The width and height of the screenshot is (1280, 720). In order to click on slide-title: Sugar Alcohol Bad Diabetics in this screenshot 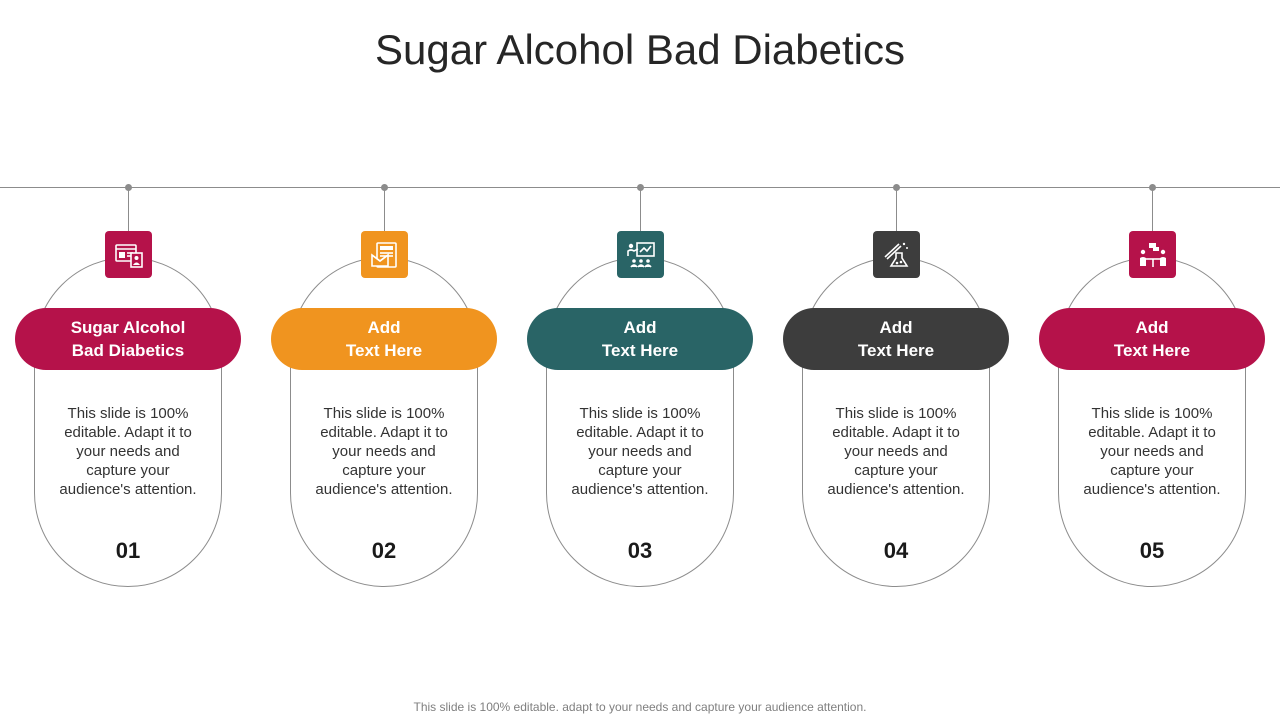, I will do `click(640, 49)`.